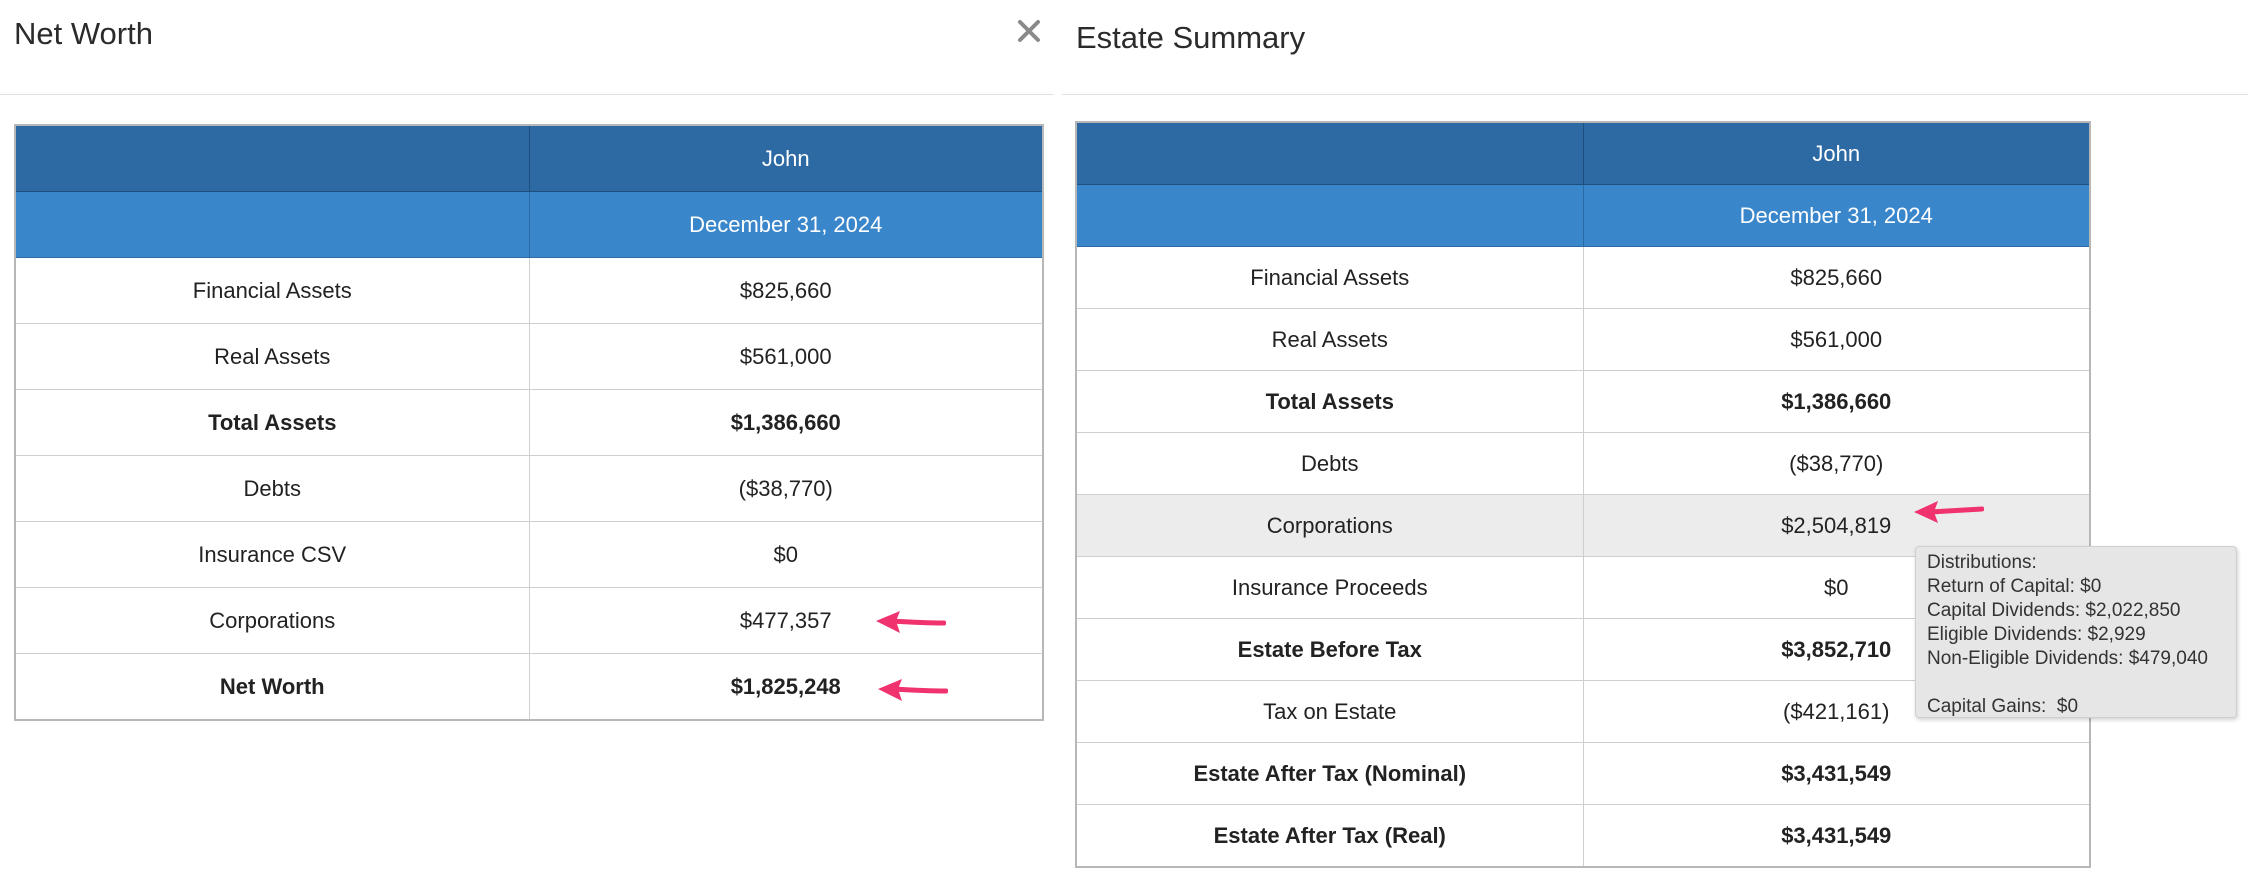 The height and width of the screenshot is (876, 2248). What do you see at coordinates (1329, 587) in the screenshot?
I see `row-label: Insurance Proceeds` at bounding box center [1329, 587].